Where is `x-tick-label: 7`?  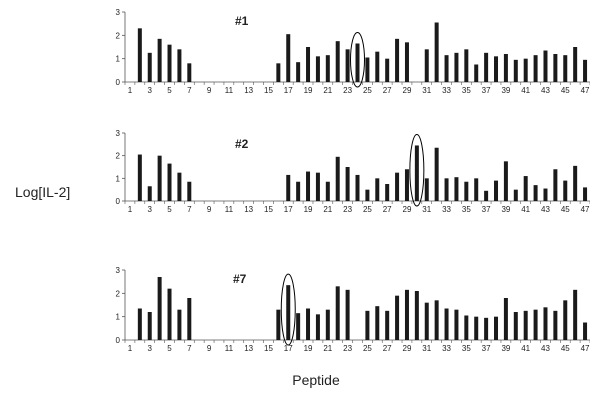 x-tick-label: 7 is located at coordinates (189, 209).